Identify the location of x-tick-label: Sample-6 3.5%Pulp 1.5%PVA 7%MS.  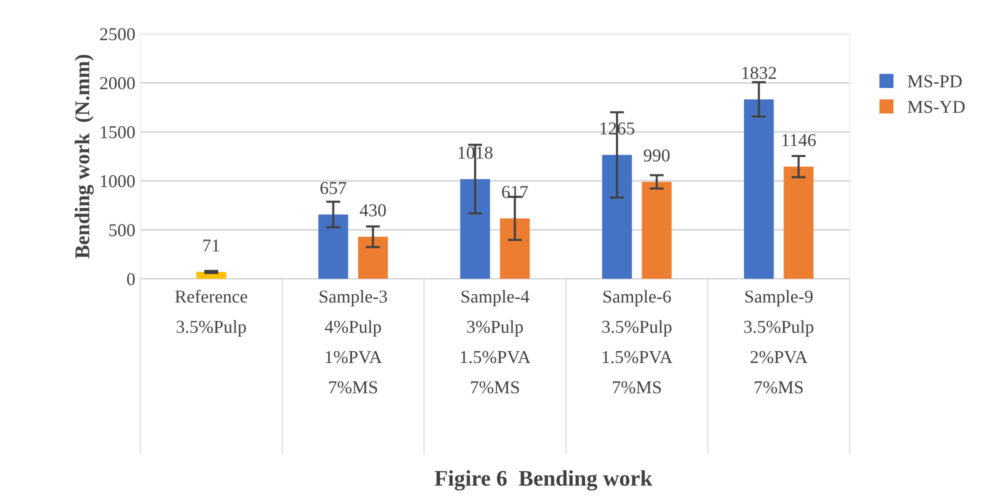
(637, 342).